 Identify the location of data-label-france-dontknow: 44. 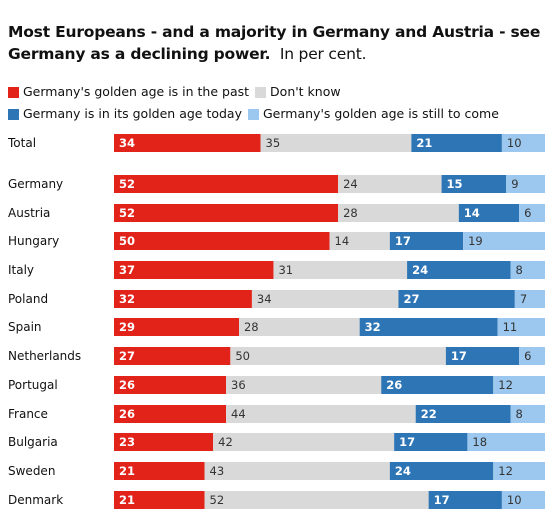
(238, 414).